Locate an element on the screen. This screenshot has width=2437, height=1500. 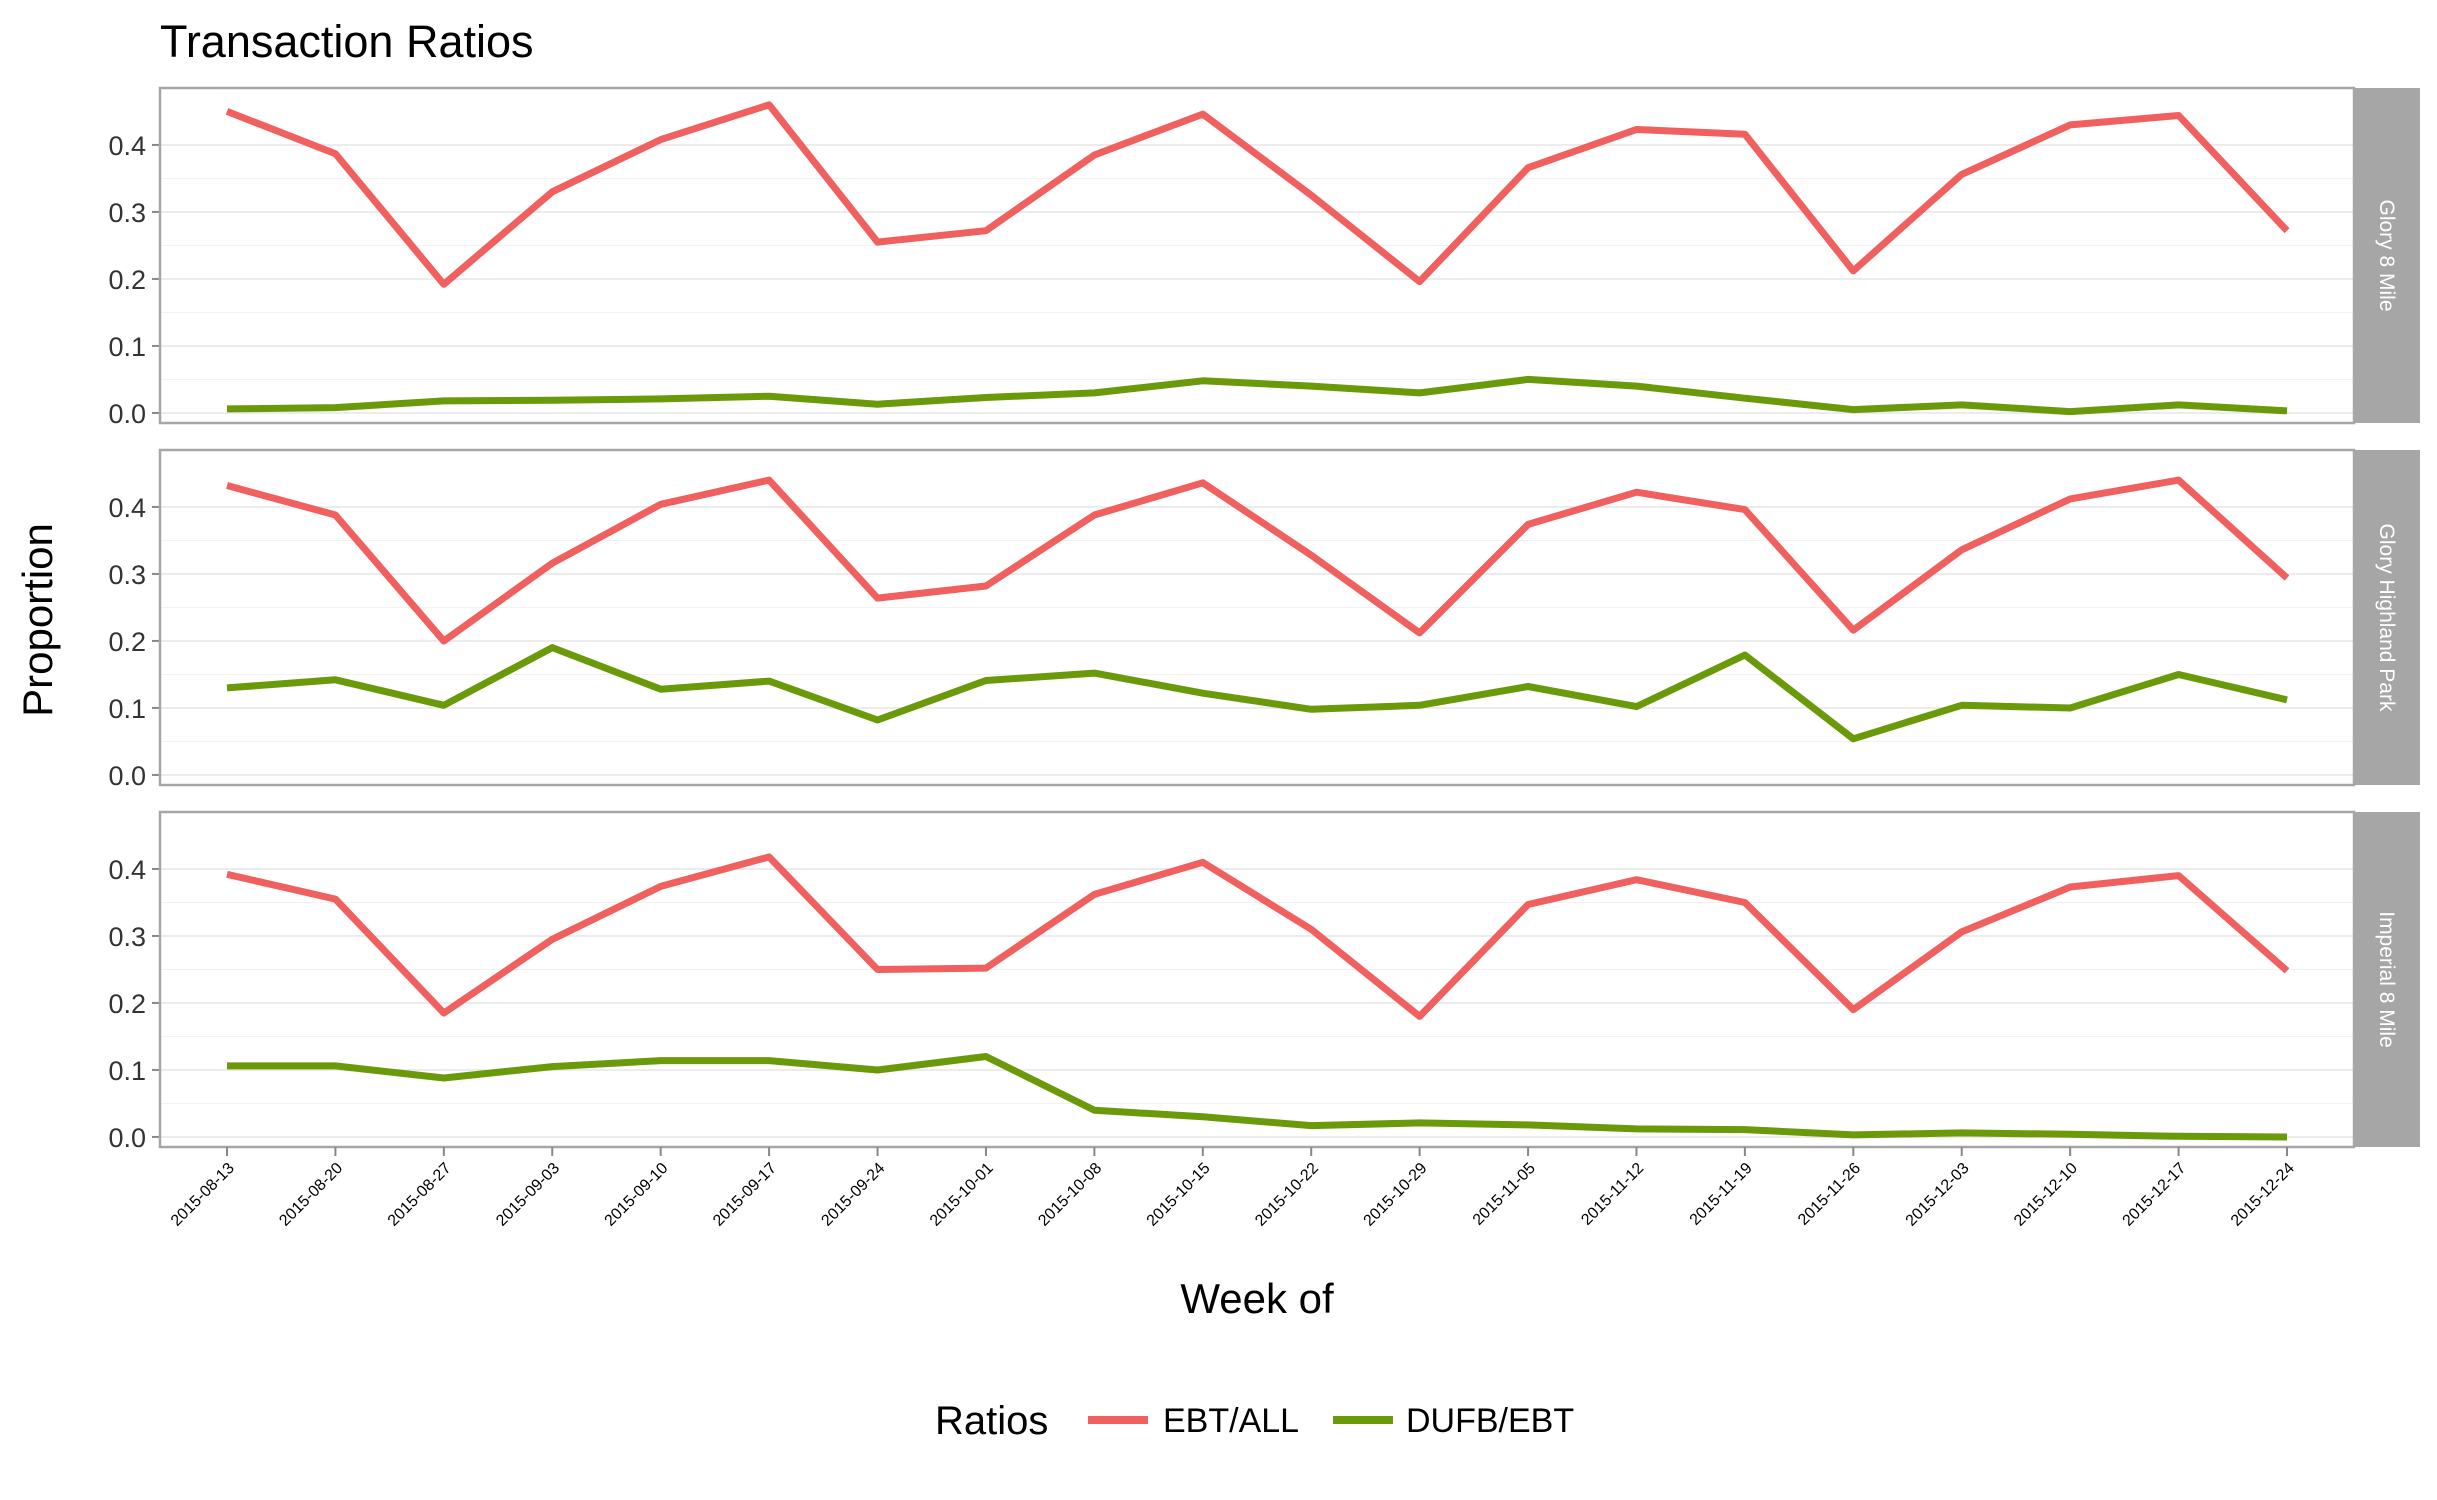
x-tick-label: 2015-12-17 is located at coordinates (2155, 1195).